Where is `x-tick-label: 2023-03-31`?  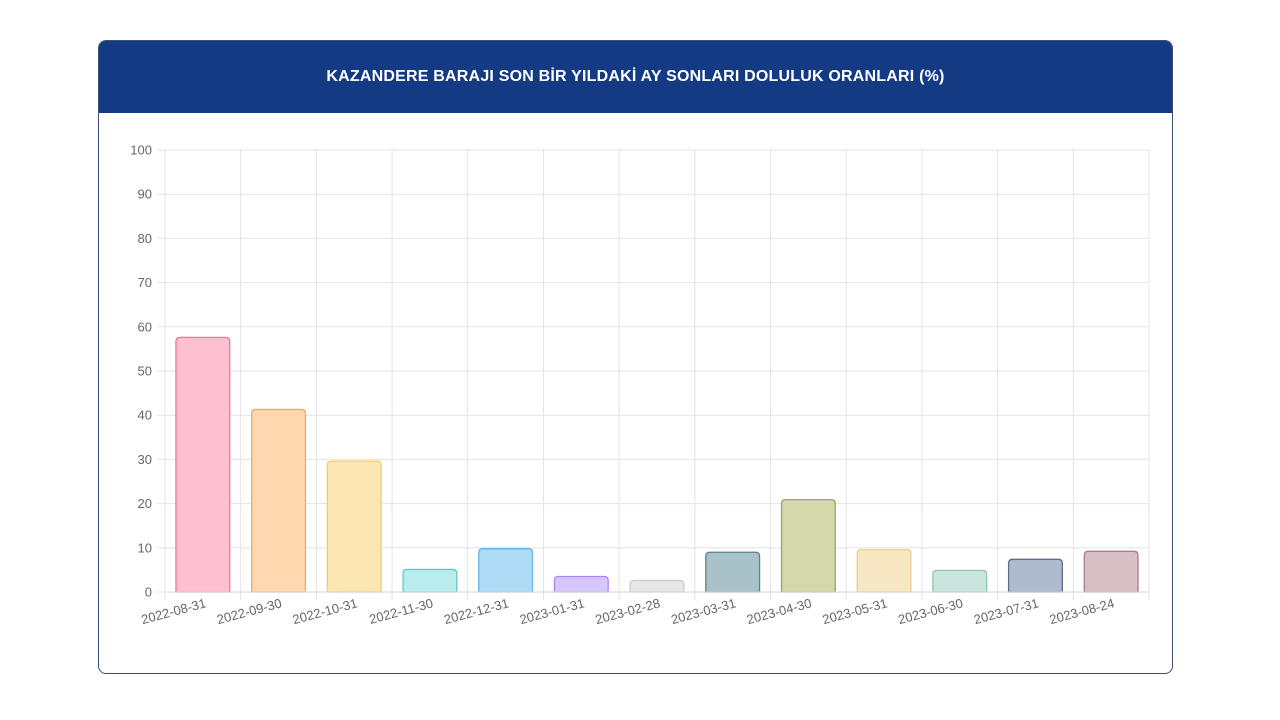 x-tick-label: 2023-03-31 is located at coordinates (703, 611).